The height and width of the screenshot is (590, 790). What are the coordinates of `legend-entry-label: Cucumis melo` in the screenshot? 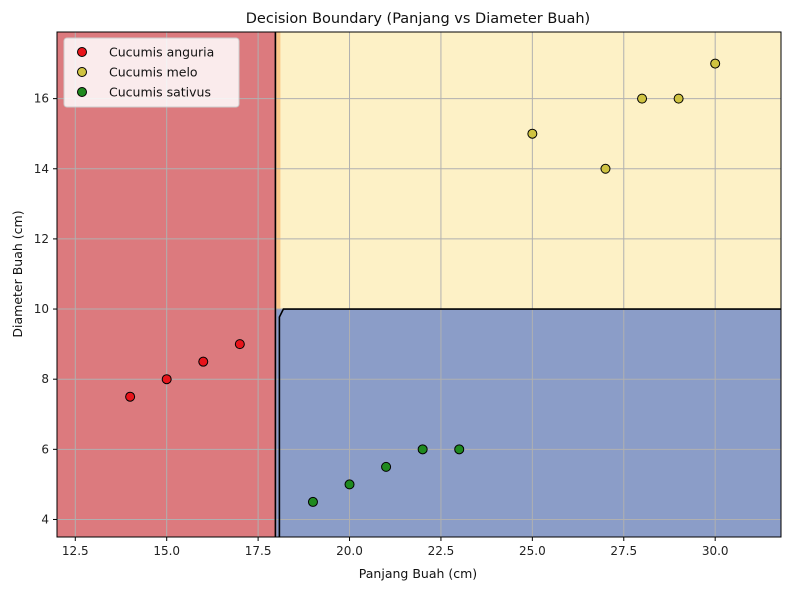 It's located at (153, 72).